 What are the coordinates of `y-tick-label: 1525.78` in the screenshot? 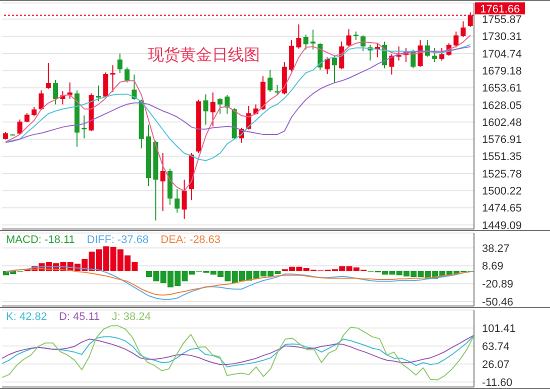 It's located at (502, 174).